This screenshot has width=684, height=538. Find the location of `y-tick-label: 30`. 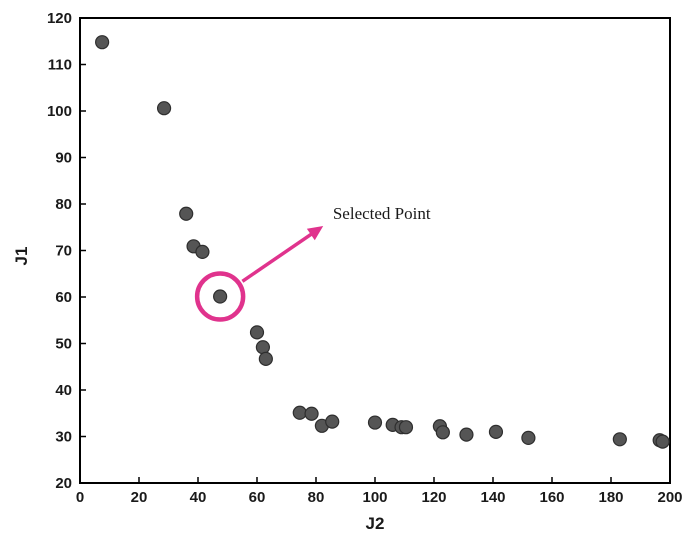

y-tick-label: 30 is located at coordinates (63, 437).